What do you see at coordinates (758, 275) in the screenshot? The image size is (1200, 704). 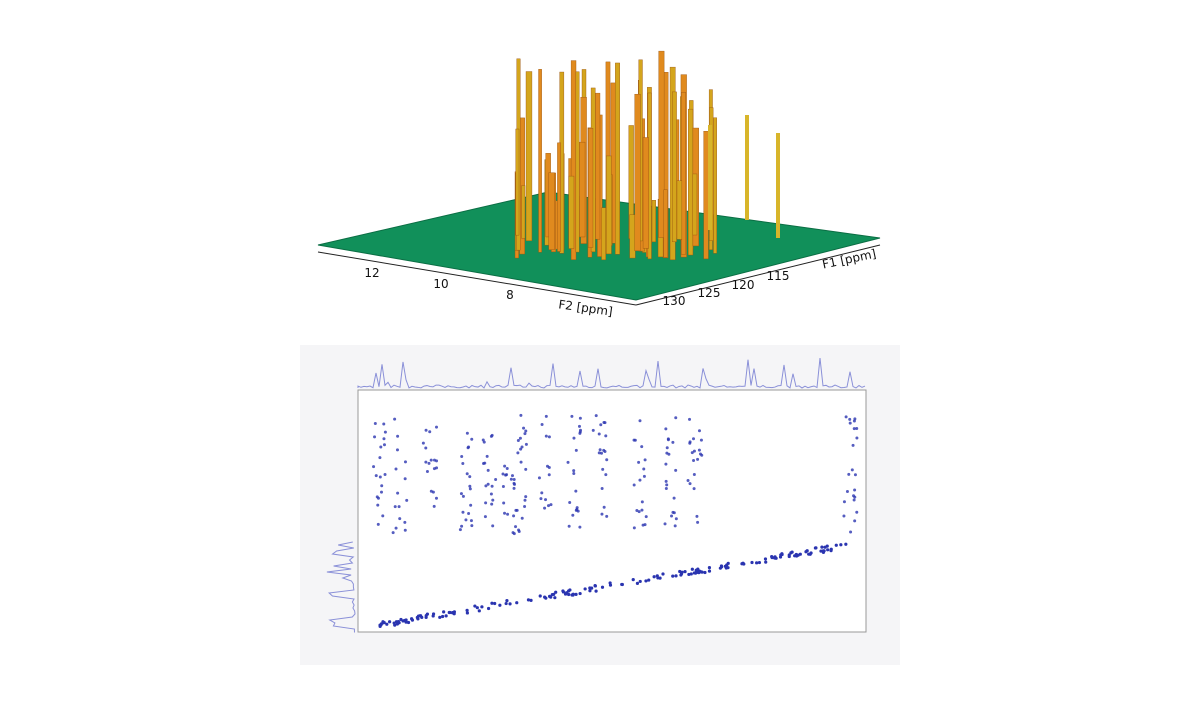 I see `f1-axis` at bounding box center [758, 275].